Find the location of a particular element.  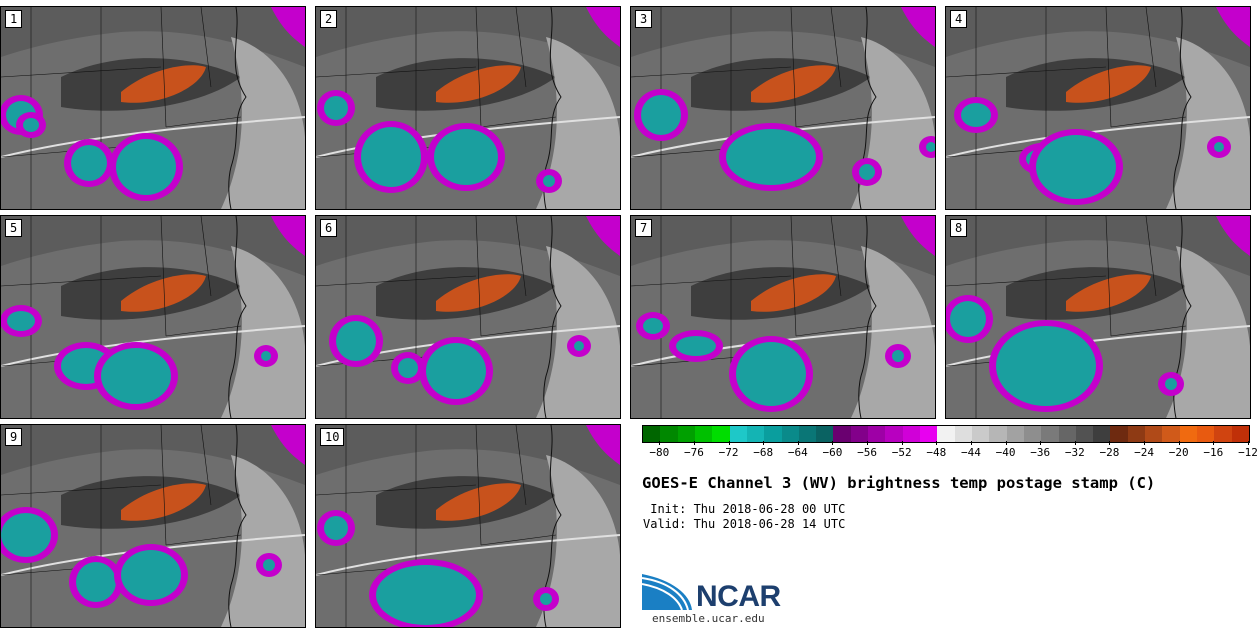

colorbar-tick-label: −24 is located at coordinates (1144, 452).